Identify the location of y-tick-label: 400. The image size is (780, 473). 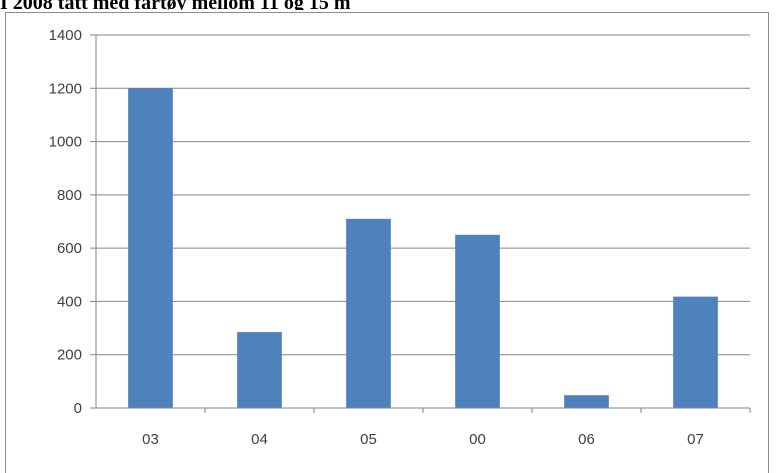
(69, 301).